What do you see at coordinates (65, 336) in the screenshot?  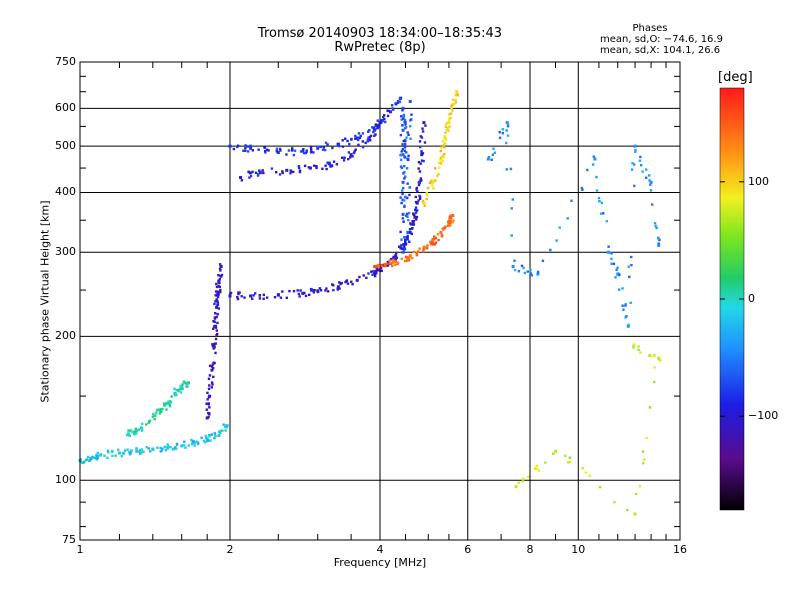 I see `y-tick-label: 200` at bounding box center [65, 336].